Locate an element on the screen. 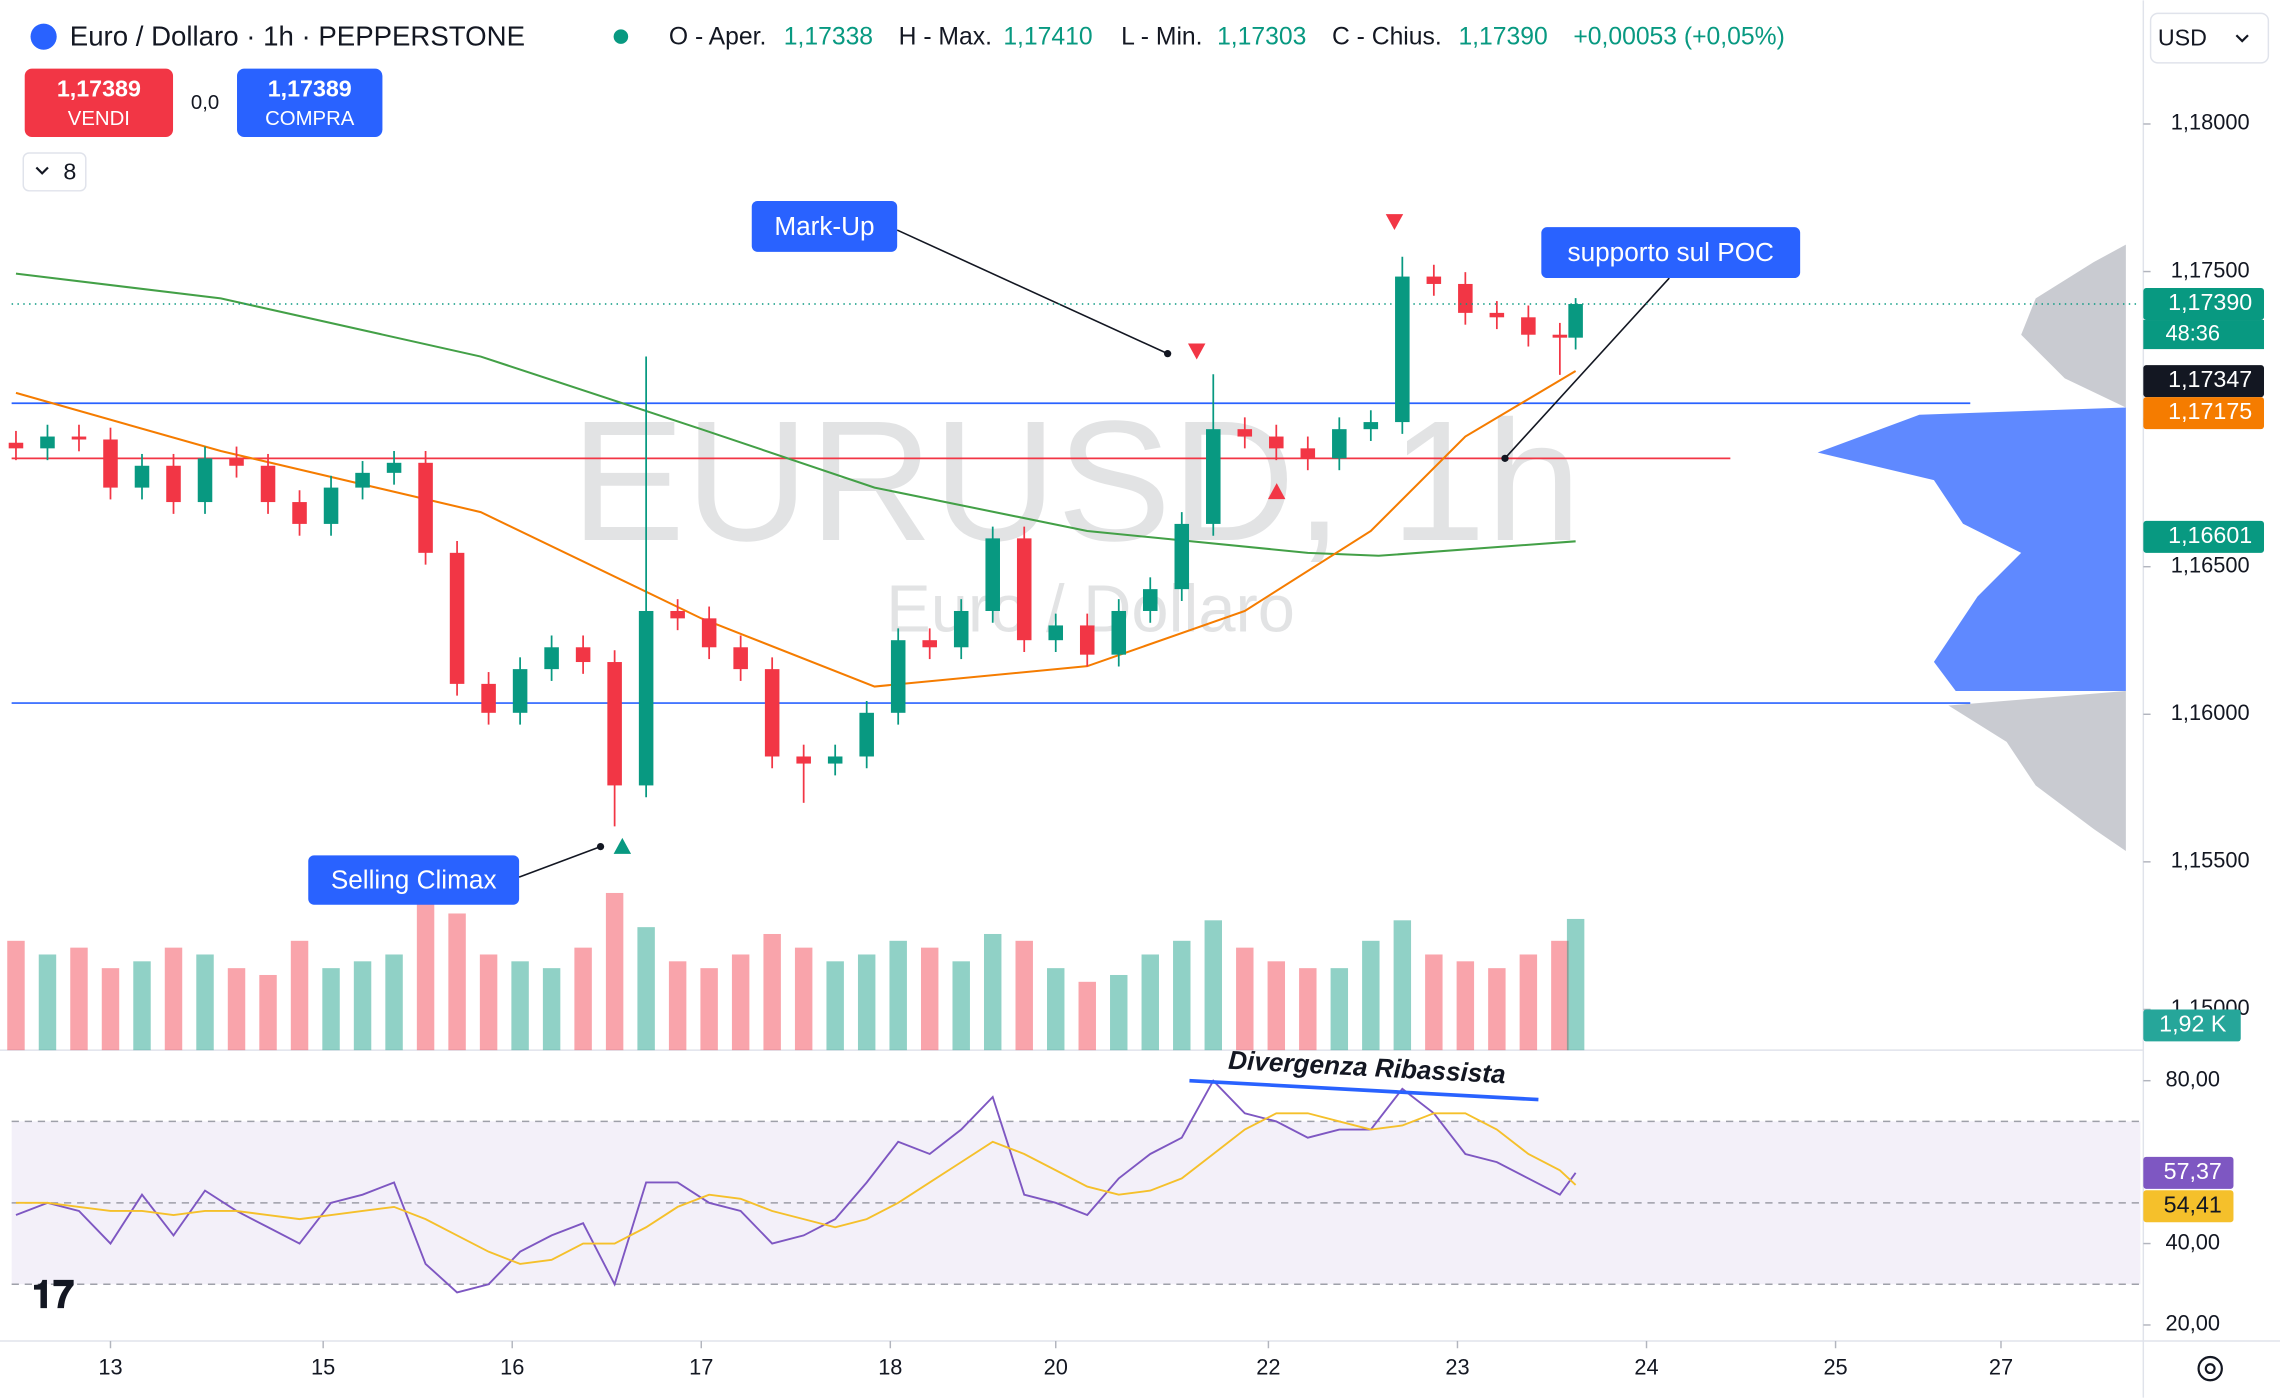 This screenshot has width=2280, height=1398. price-label: 1,17390 is located at coordinates (2210, 302).